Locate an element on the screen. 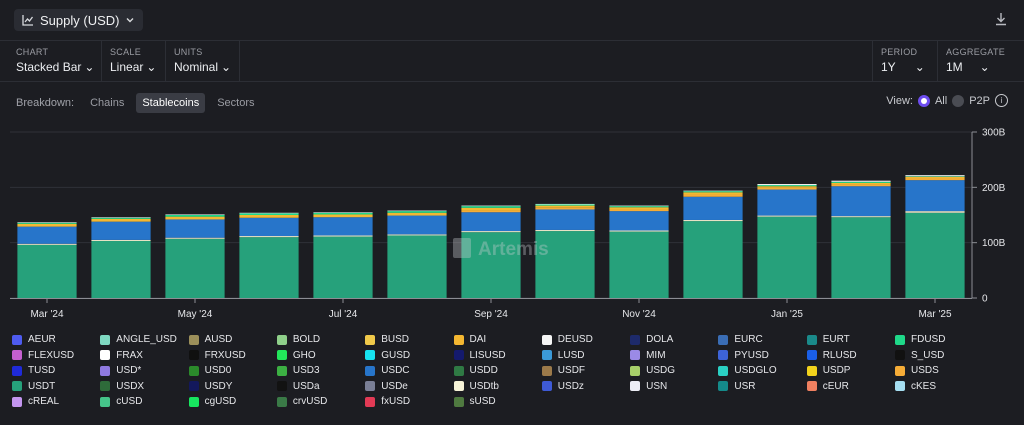 This screenshot has width=1024, height=425. legend-item: FRXUSD is located at coordinates (217, 355).